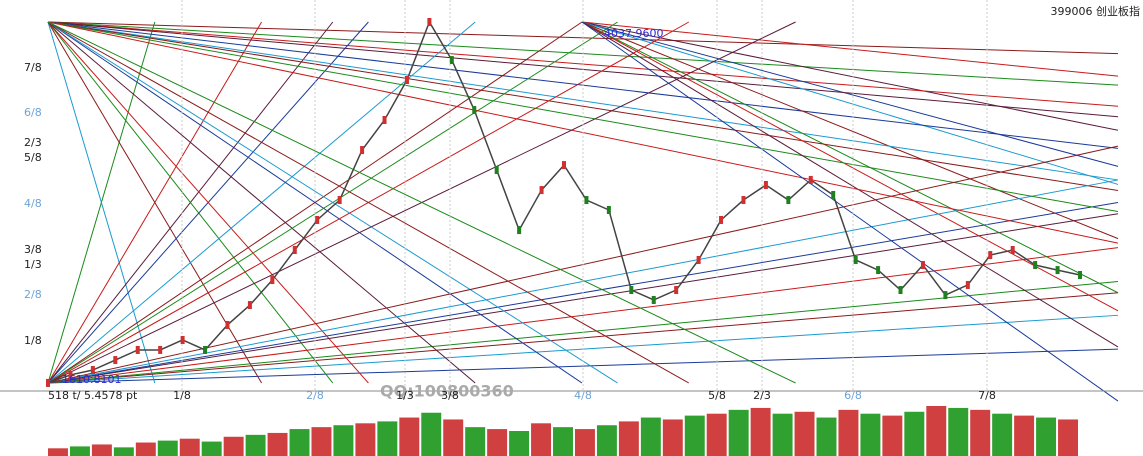  What do you see at coordinates (450, 395) in the screenshot?
I see `bottom-label: 3/8` at bounding box center [450, 395].